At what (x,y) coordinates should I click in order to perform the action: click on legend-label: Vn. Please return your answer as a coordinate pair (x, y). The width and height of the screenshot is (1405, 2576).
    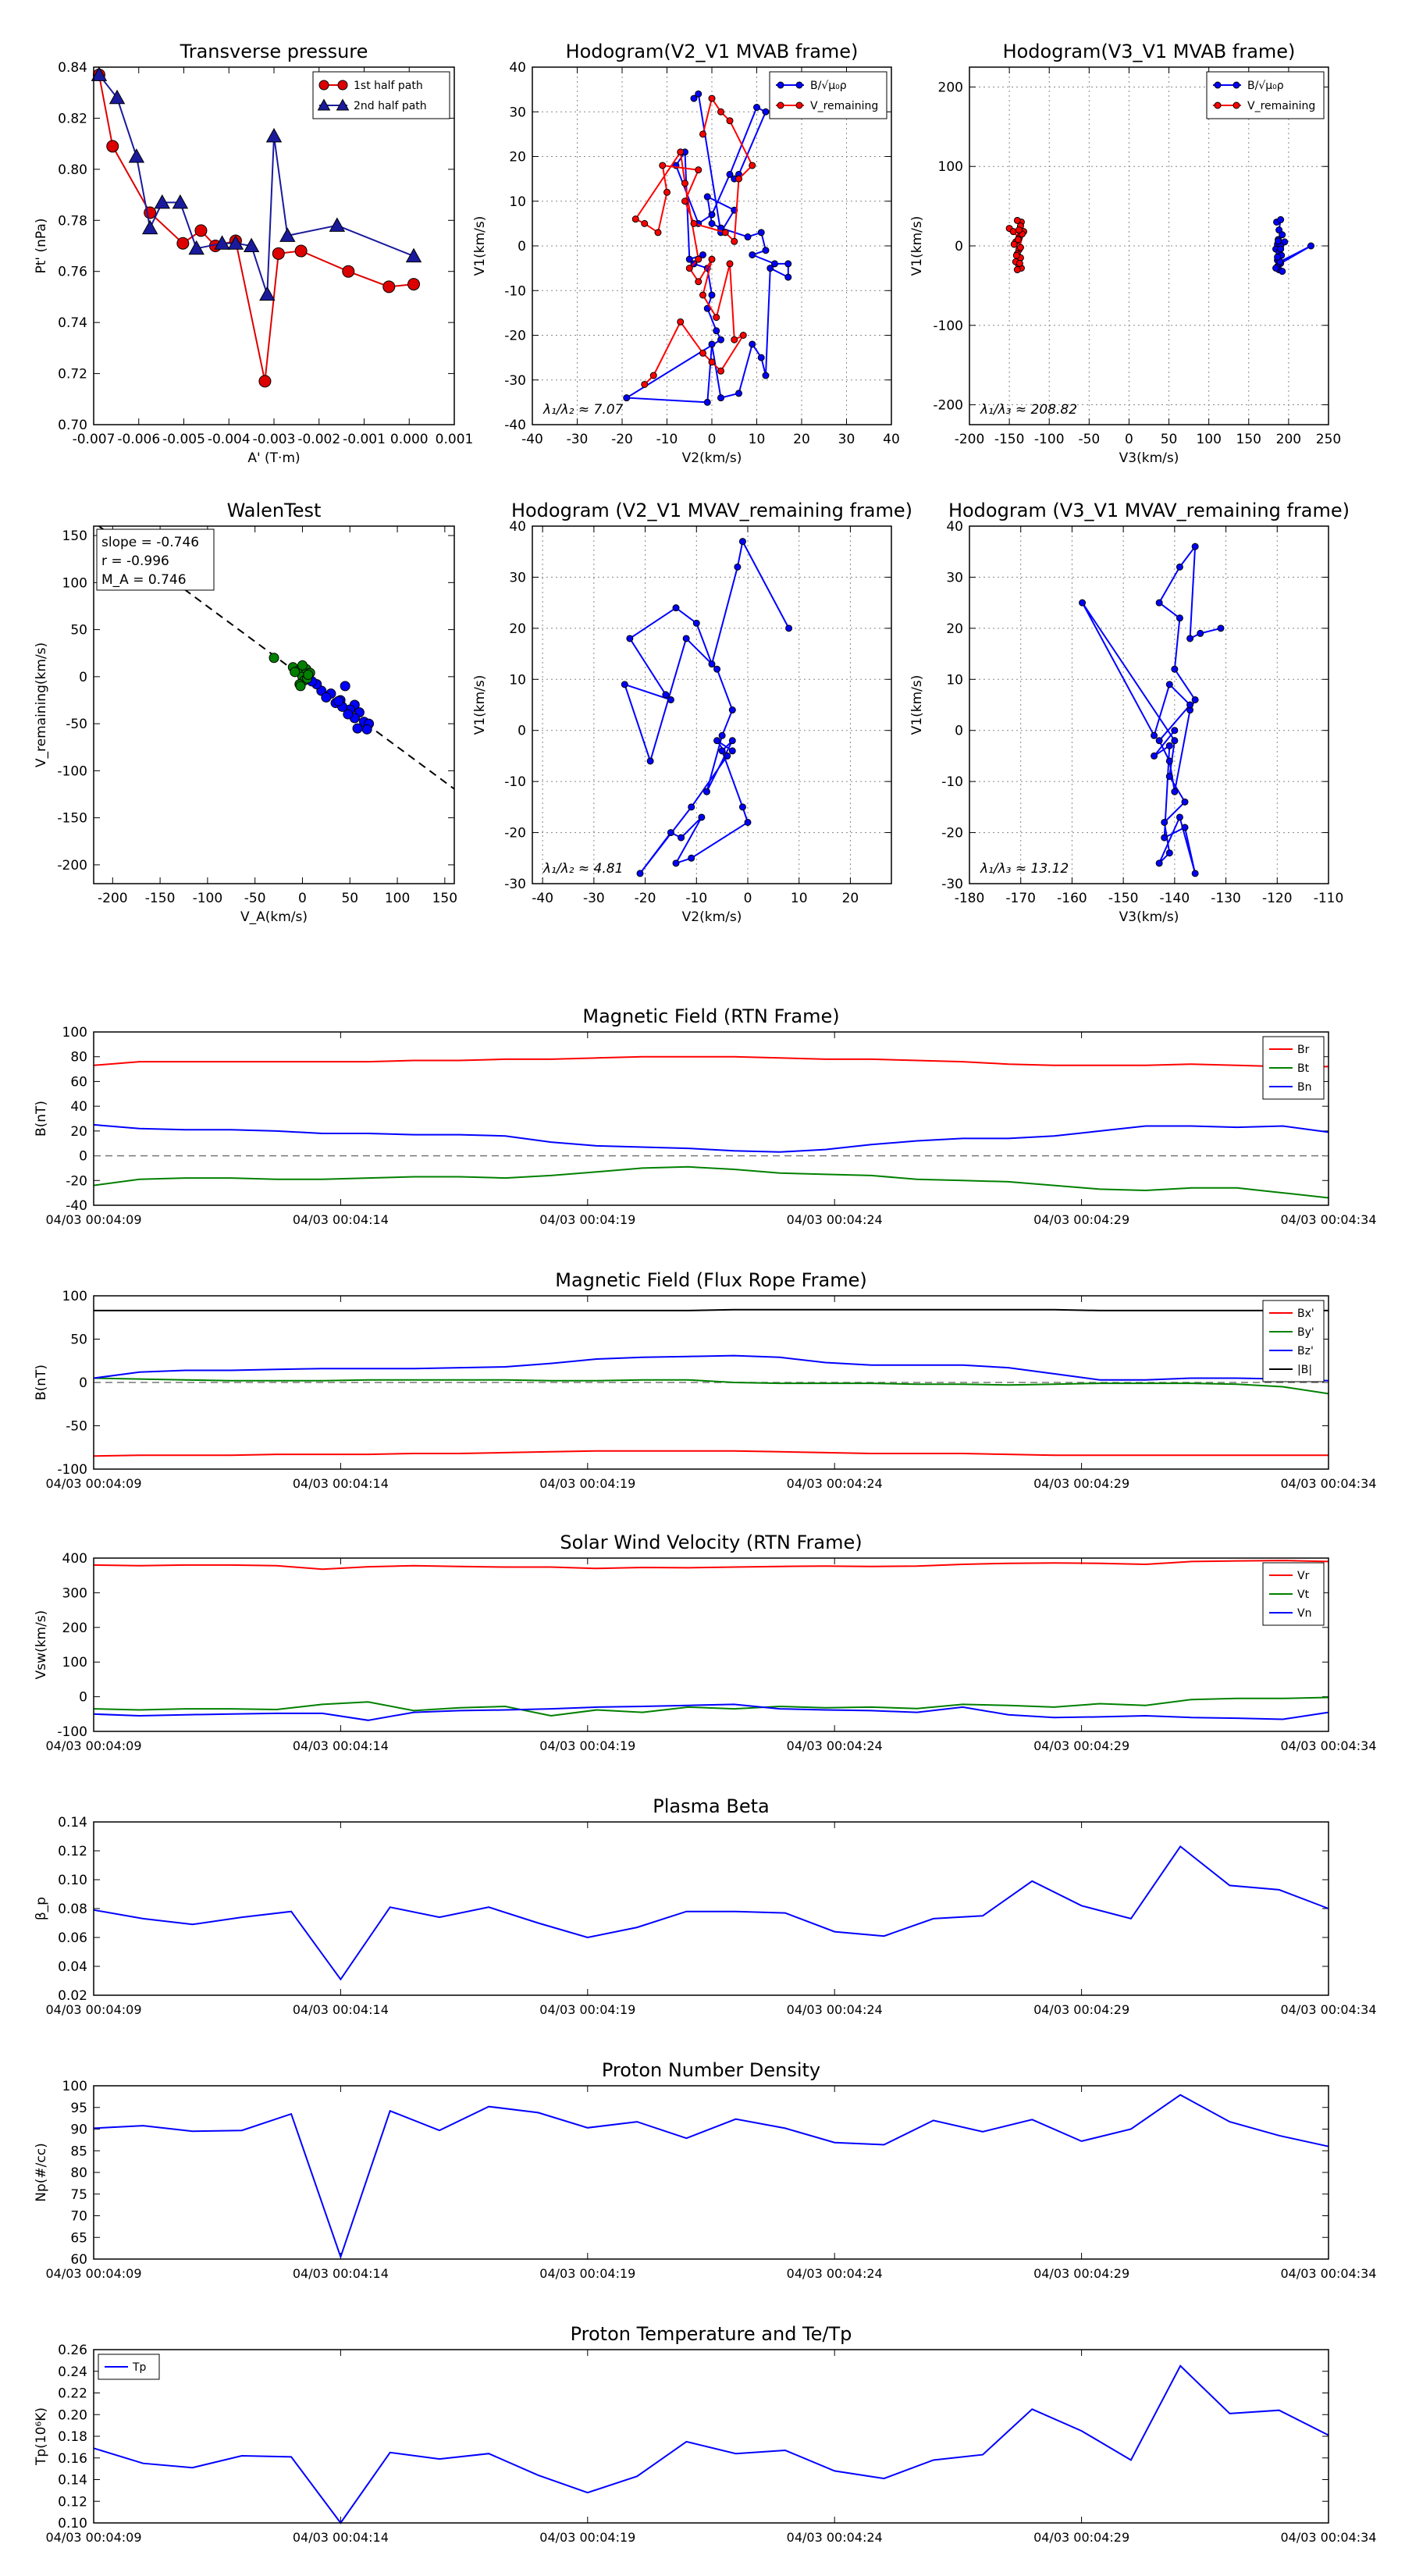
    Looking at the image, I should click on (1304, 1614).